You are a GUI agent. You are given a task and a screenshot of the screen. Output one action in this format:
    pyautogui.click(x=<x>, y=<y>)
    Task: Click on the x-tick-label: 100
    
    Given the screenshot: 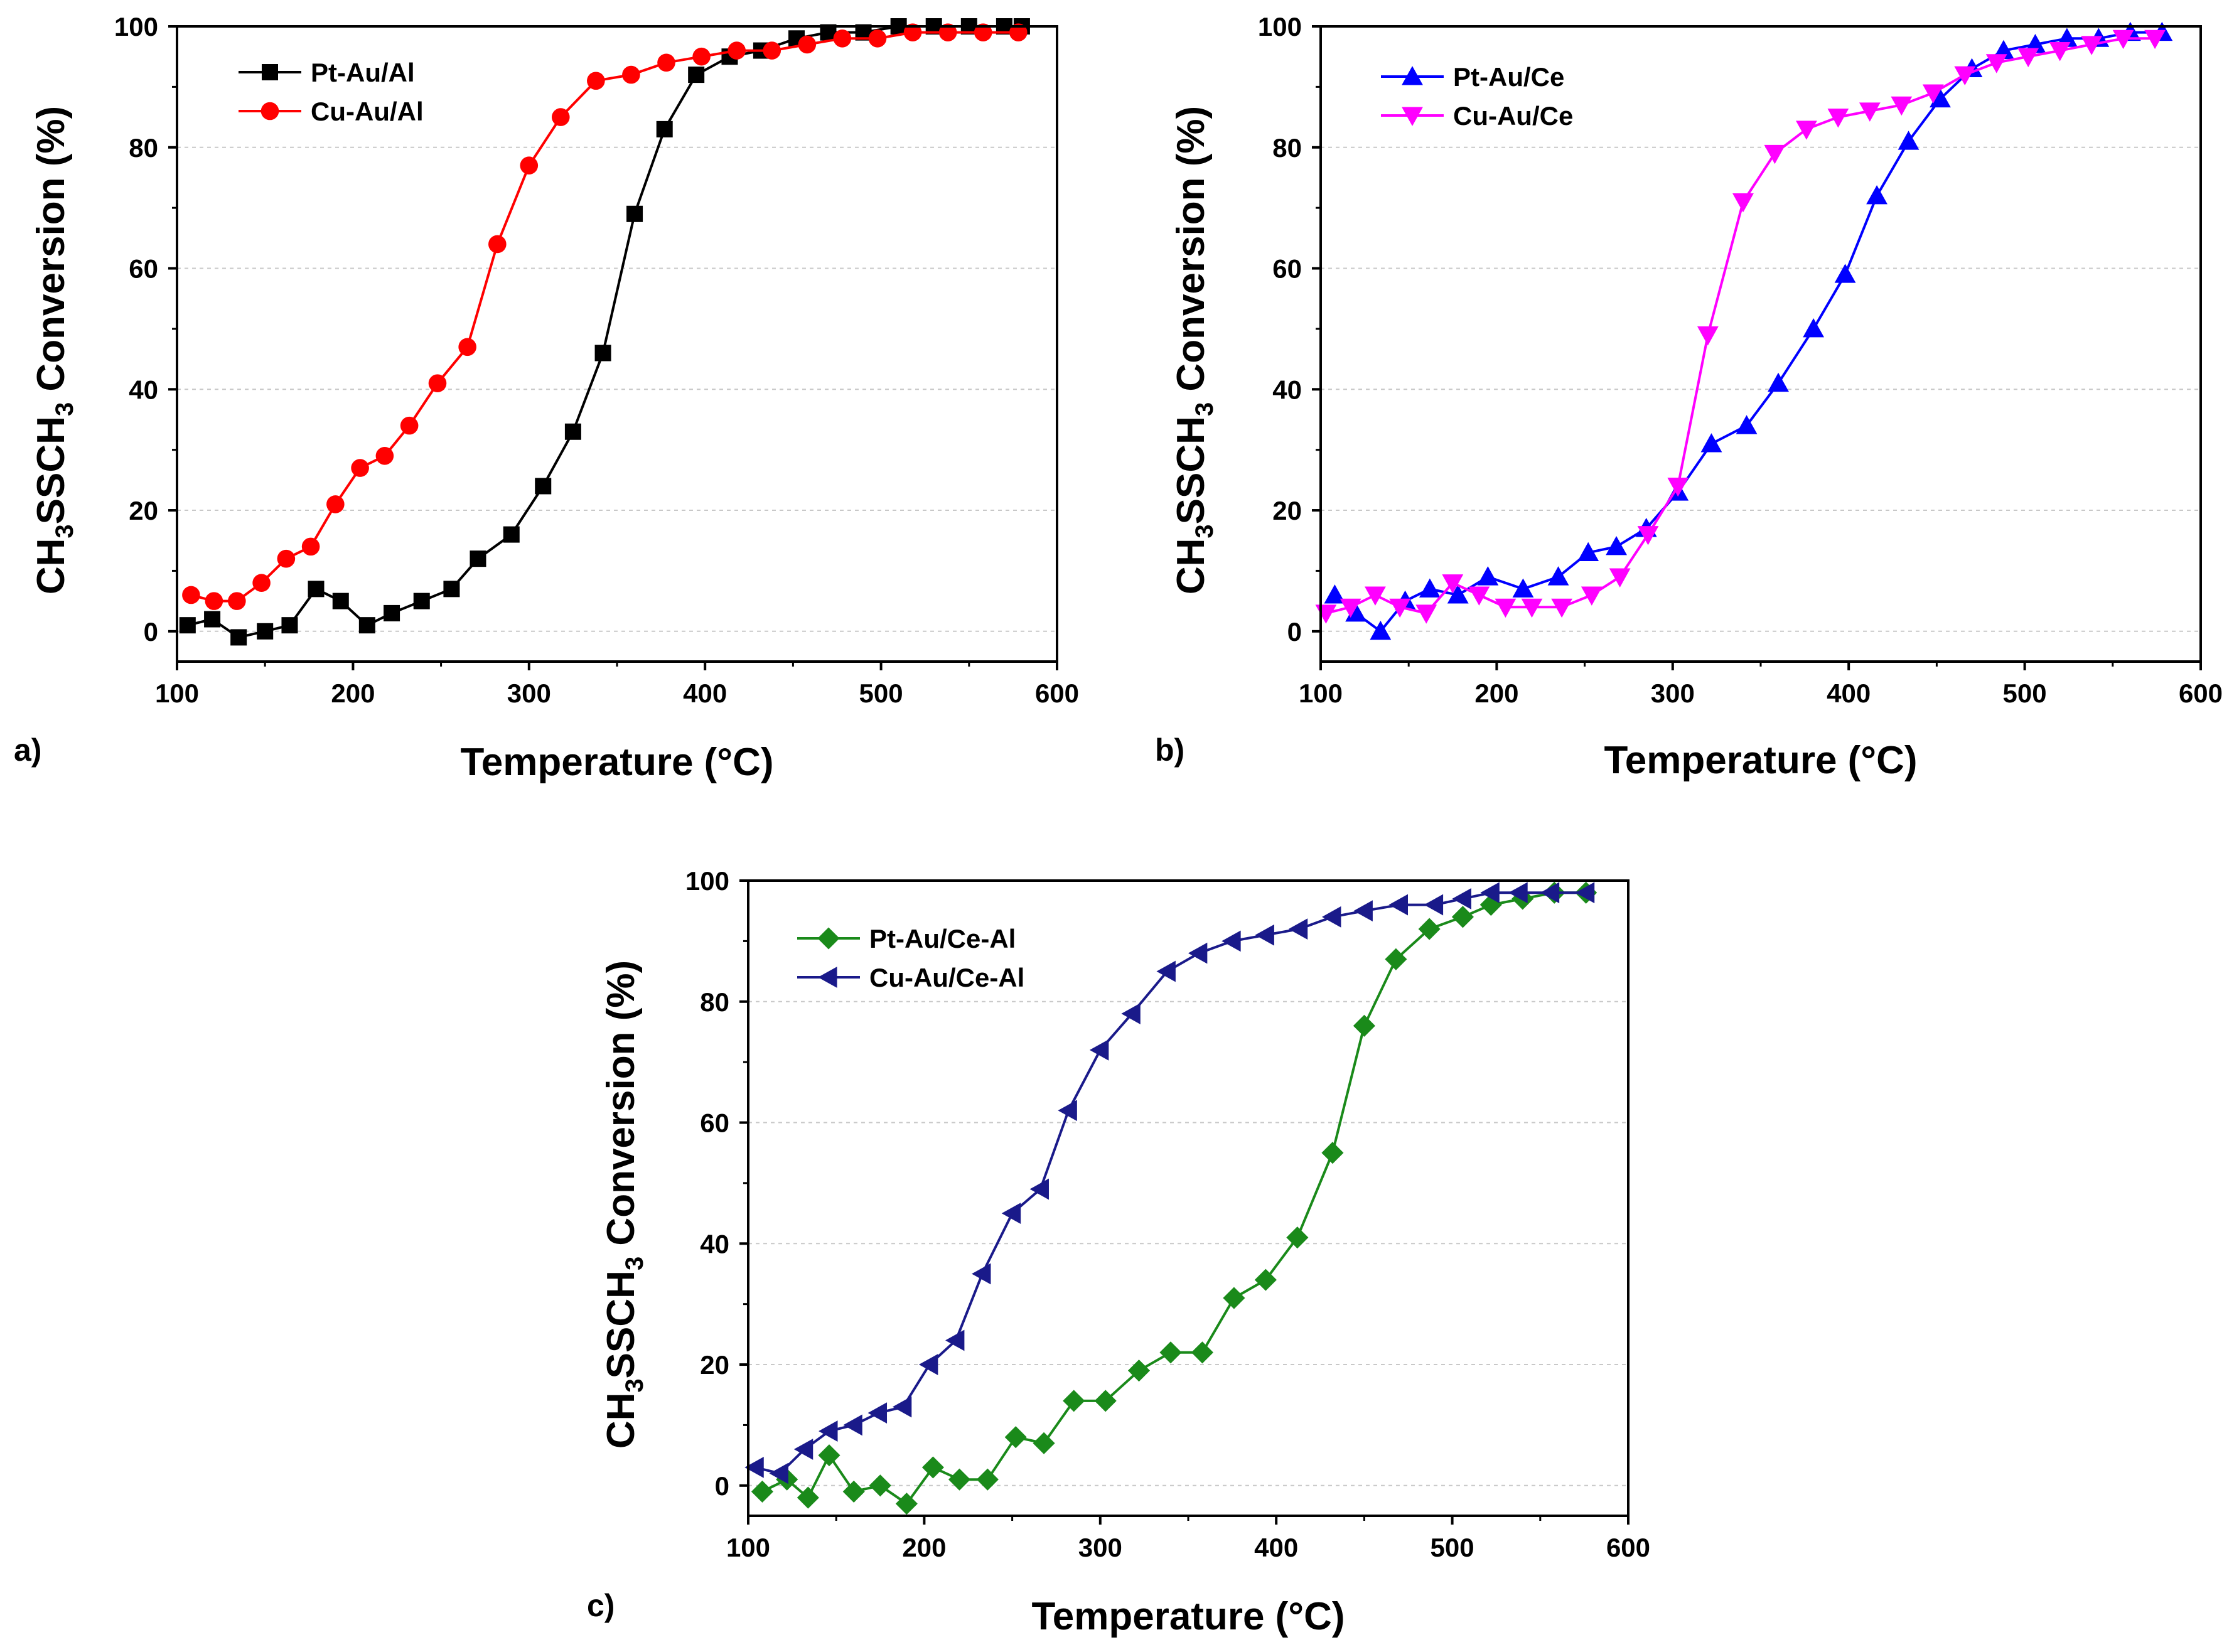 What is the action you would take?
    pyautogui.click(x=748, y=1547)
    